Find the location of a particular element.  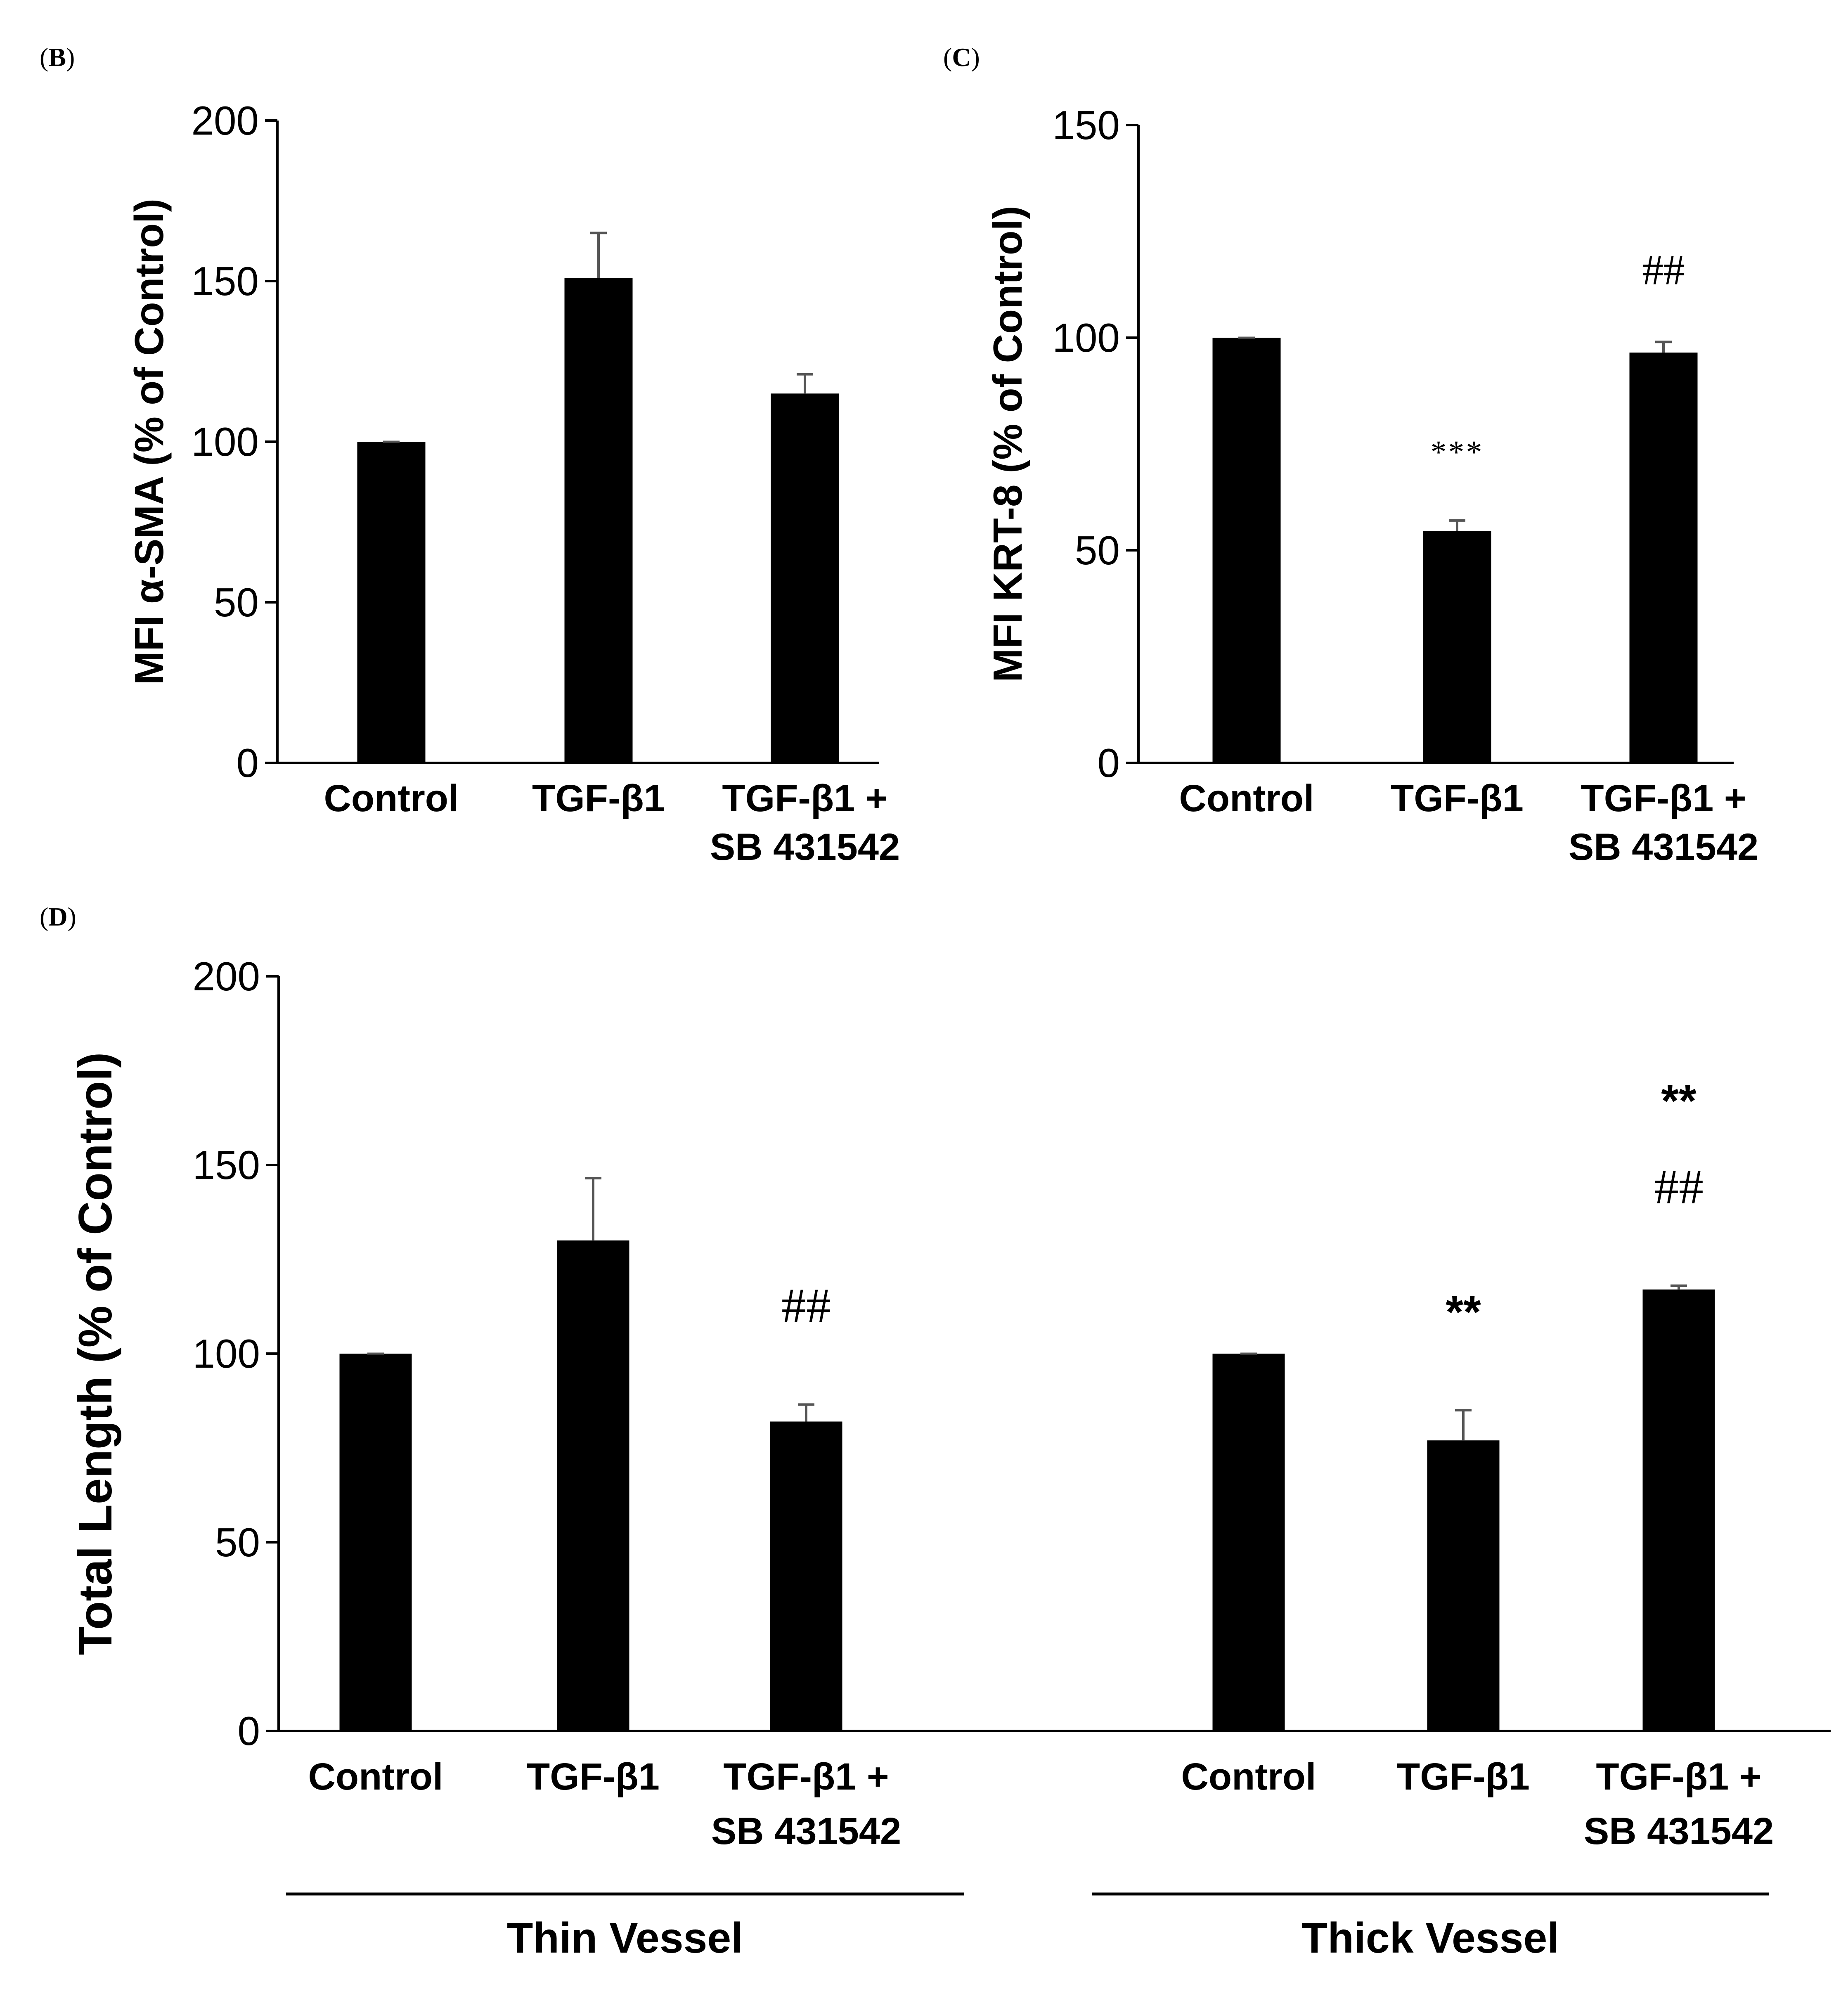

panel-label-d: (D) is located at coordinates (58, 916).